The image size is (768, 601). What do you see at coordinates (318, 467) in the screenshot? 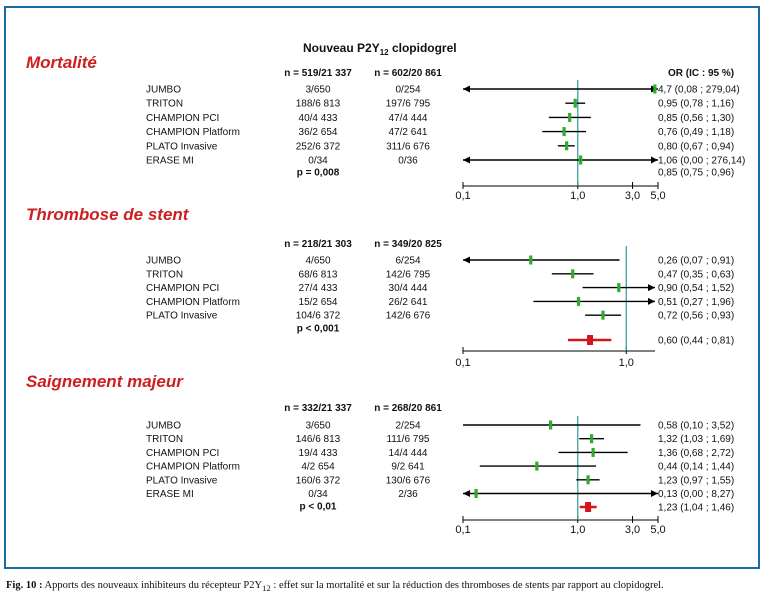
I see `study-new-events: 4/2 654` at bounding box center [318, 467].